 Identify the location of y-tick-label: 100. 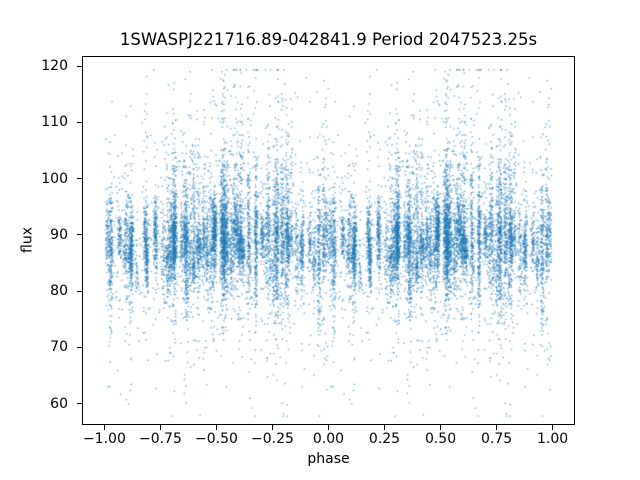
(54, 178).